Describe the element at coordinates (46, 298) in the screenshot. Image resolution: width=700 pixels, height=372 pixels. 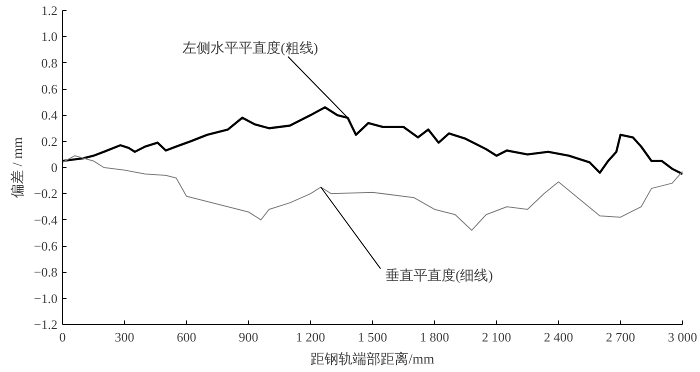
I see `y-tick-label: −1.0` at that location.